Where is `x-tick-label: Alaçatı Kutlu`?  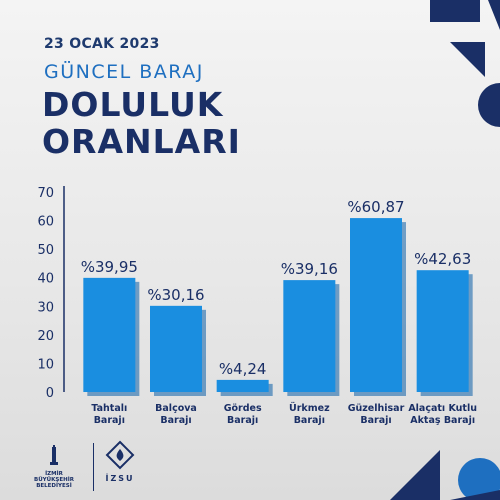
x-tick-label: Alaçatı Kutlu is located at coordinates (442, 408).